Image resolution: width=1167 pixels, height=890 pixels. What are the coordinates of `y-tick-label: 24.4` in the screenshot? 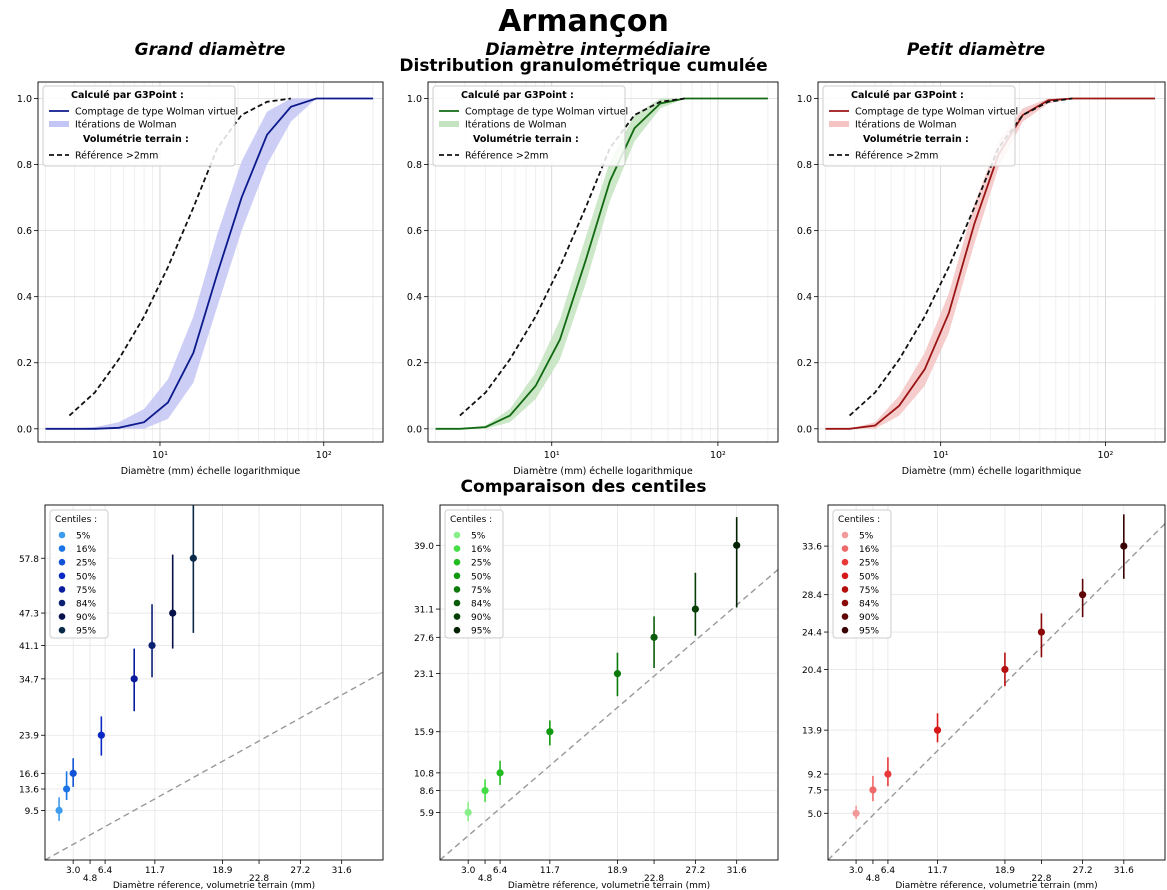 It's located at (812, 634).